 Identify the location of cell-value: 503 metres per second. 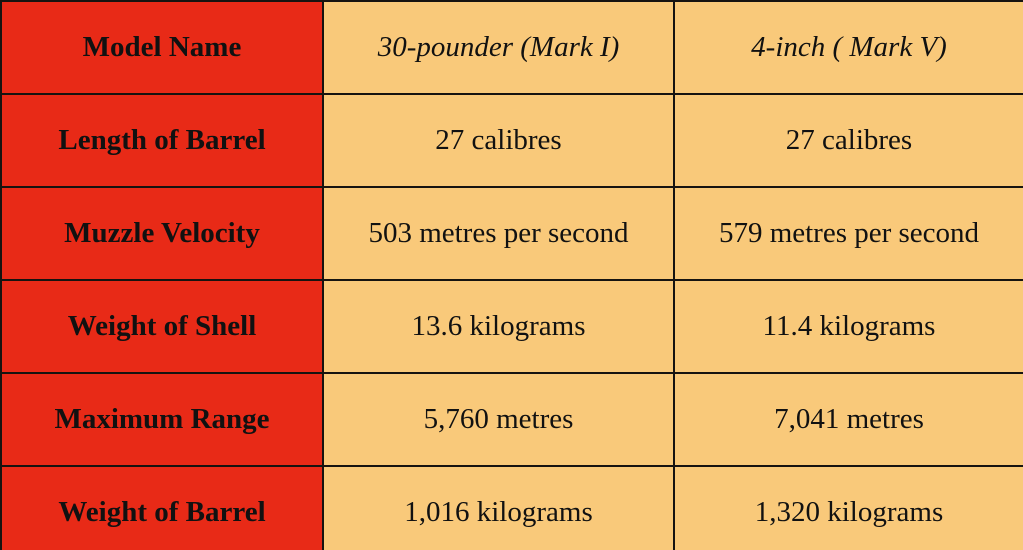
(498, 233).